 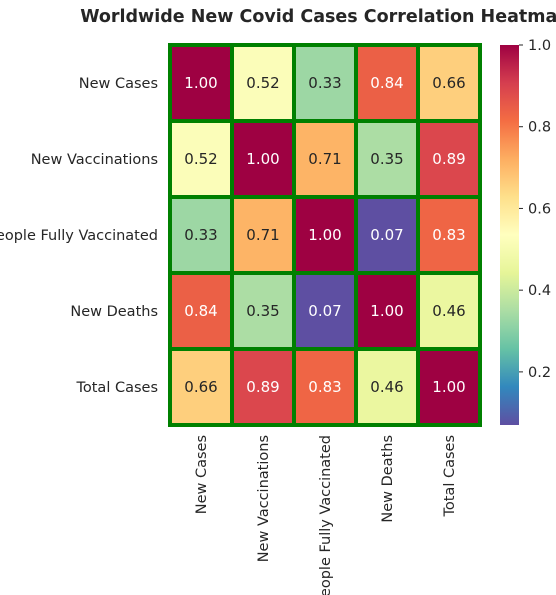 I want to click on heatmap-cell-total-cases-total-cases, so click(x=449, y=387).